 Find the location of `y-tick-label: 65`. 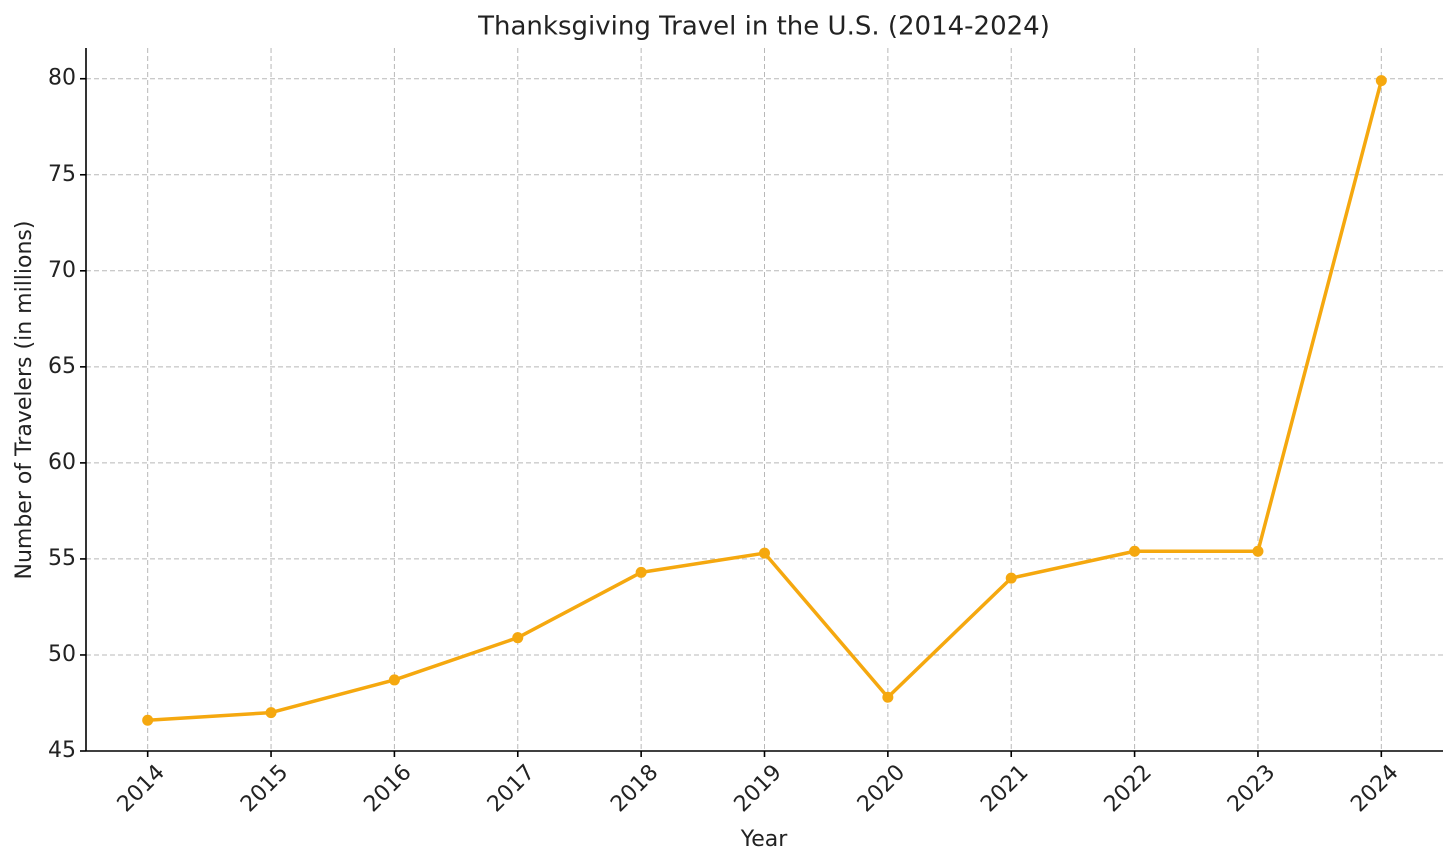

y-tick-label: 65 is located at coordinates (62, 366).